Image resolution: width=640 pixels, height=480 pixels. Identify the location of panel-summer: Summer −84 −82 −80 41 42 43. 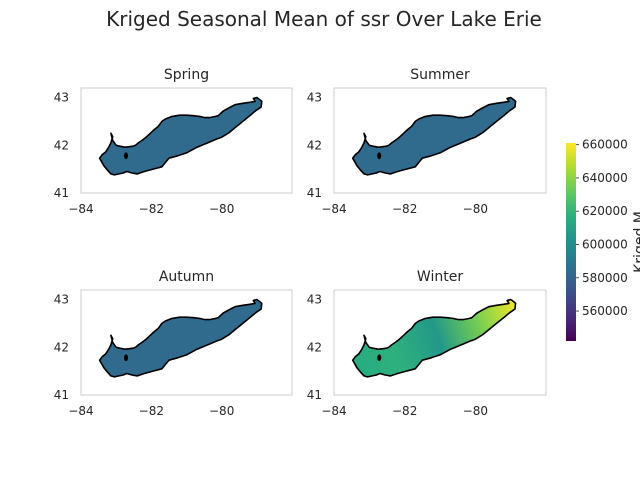
(427, 141).